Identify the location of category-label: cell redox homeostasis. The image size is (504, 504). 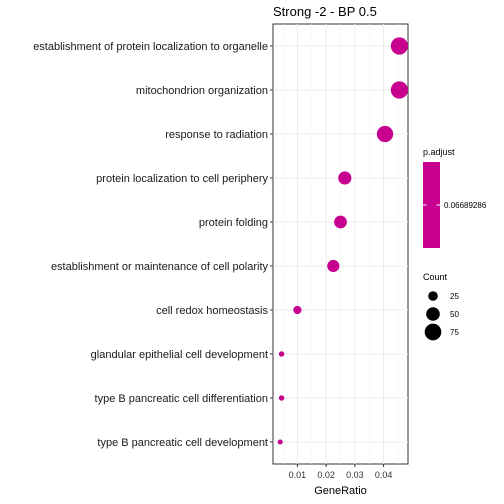
(212, 311).